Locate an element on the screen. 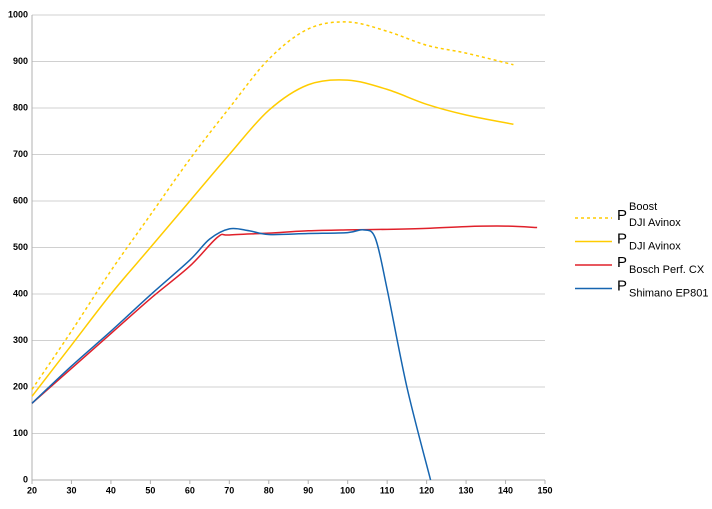 This screenshot has width=712, height=509. x-tick-label: 90 is located at coordinates (308, 490).